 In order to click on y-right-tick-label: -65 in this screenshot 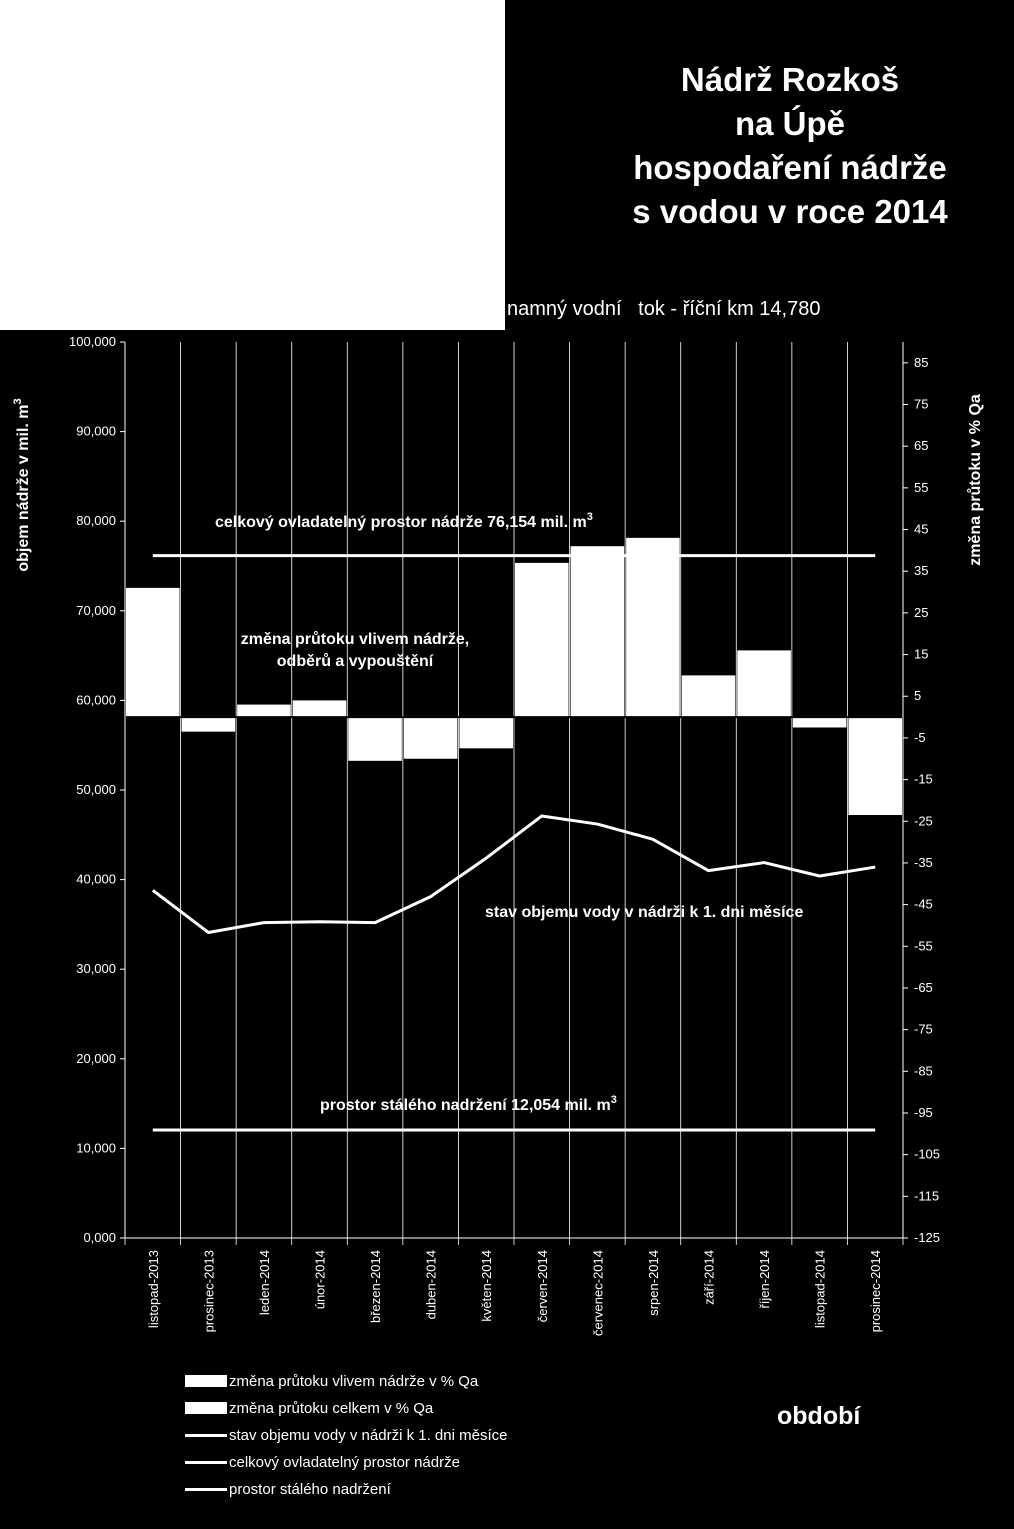, I will do `click(923, 987)`.